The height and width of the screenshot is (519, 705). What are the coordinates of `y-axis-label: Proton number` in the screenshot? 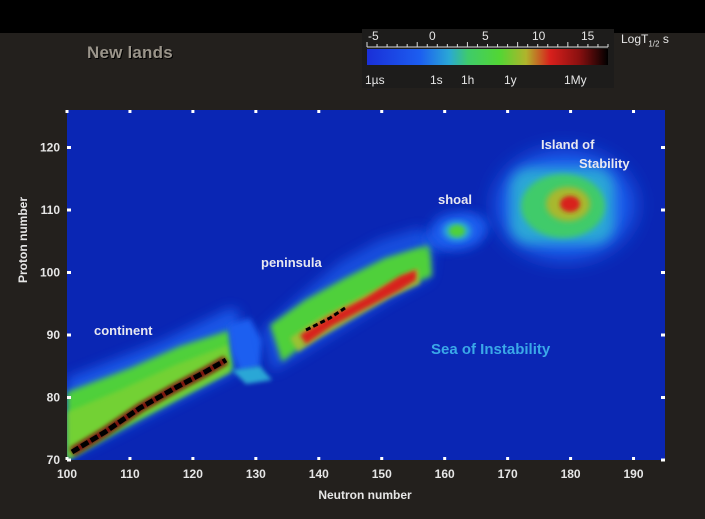 It's located at (23, 240).